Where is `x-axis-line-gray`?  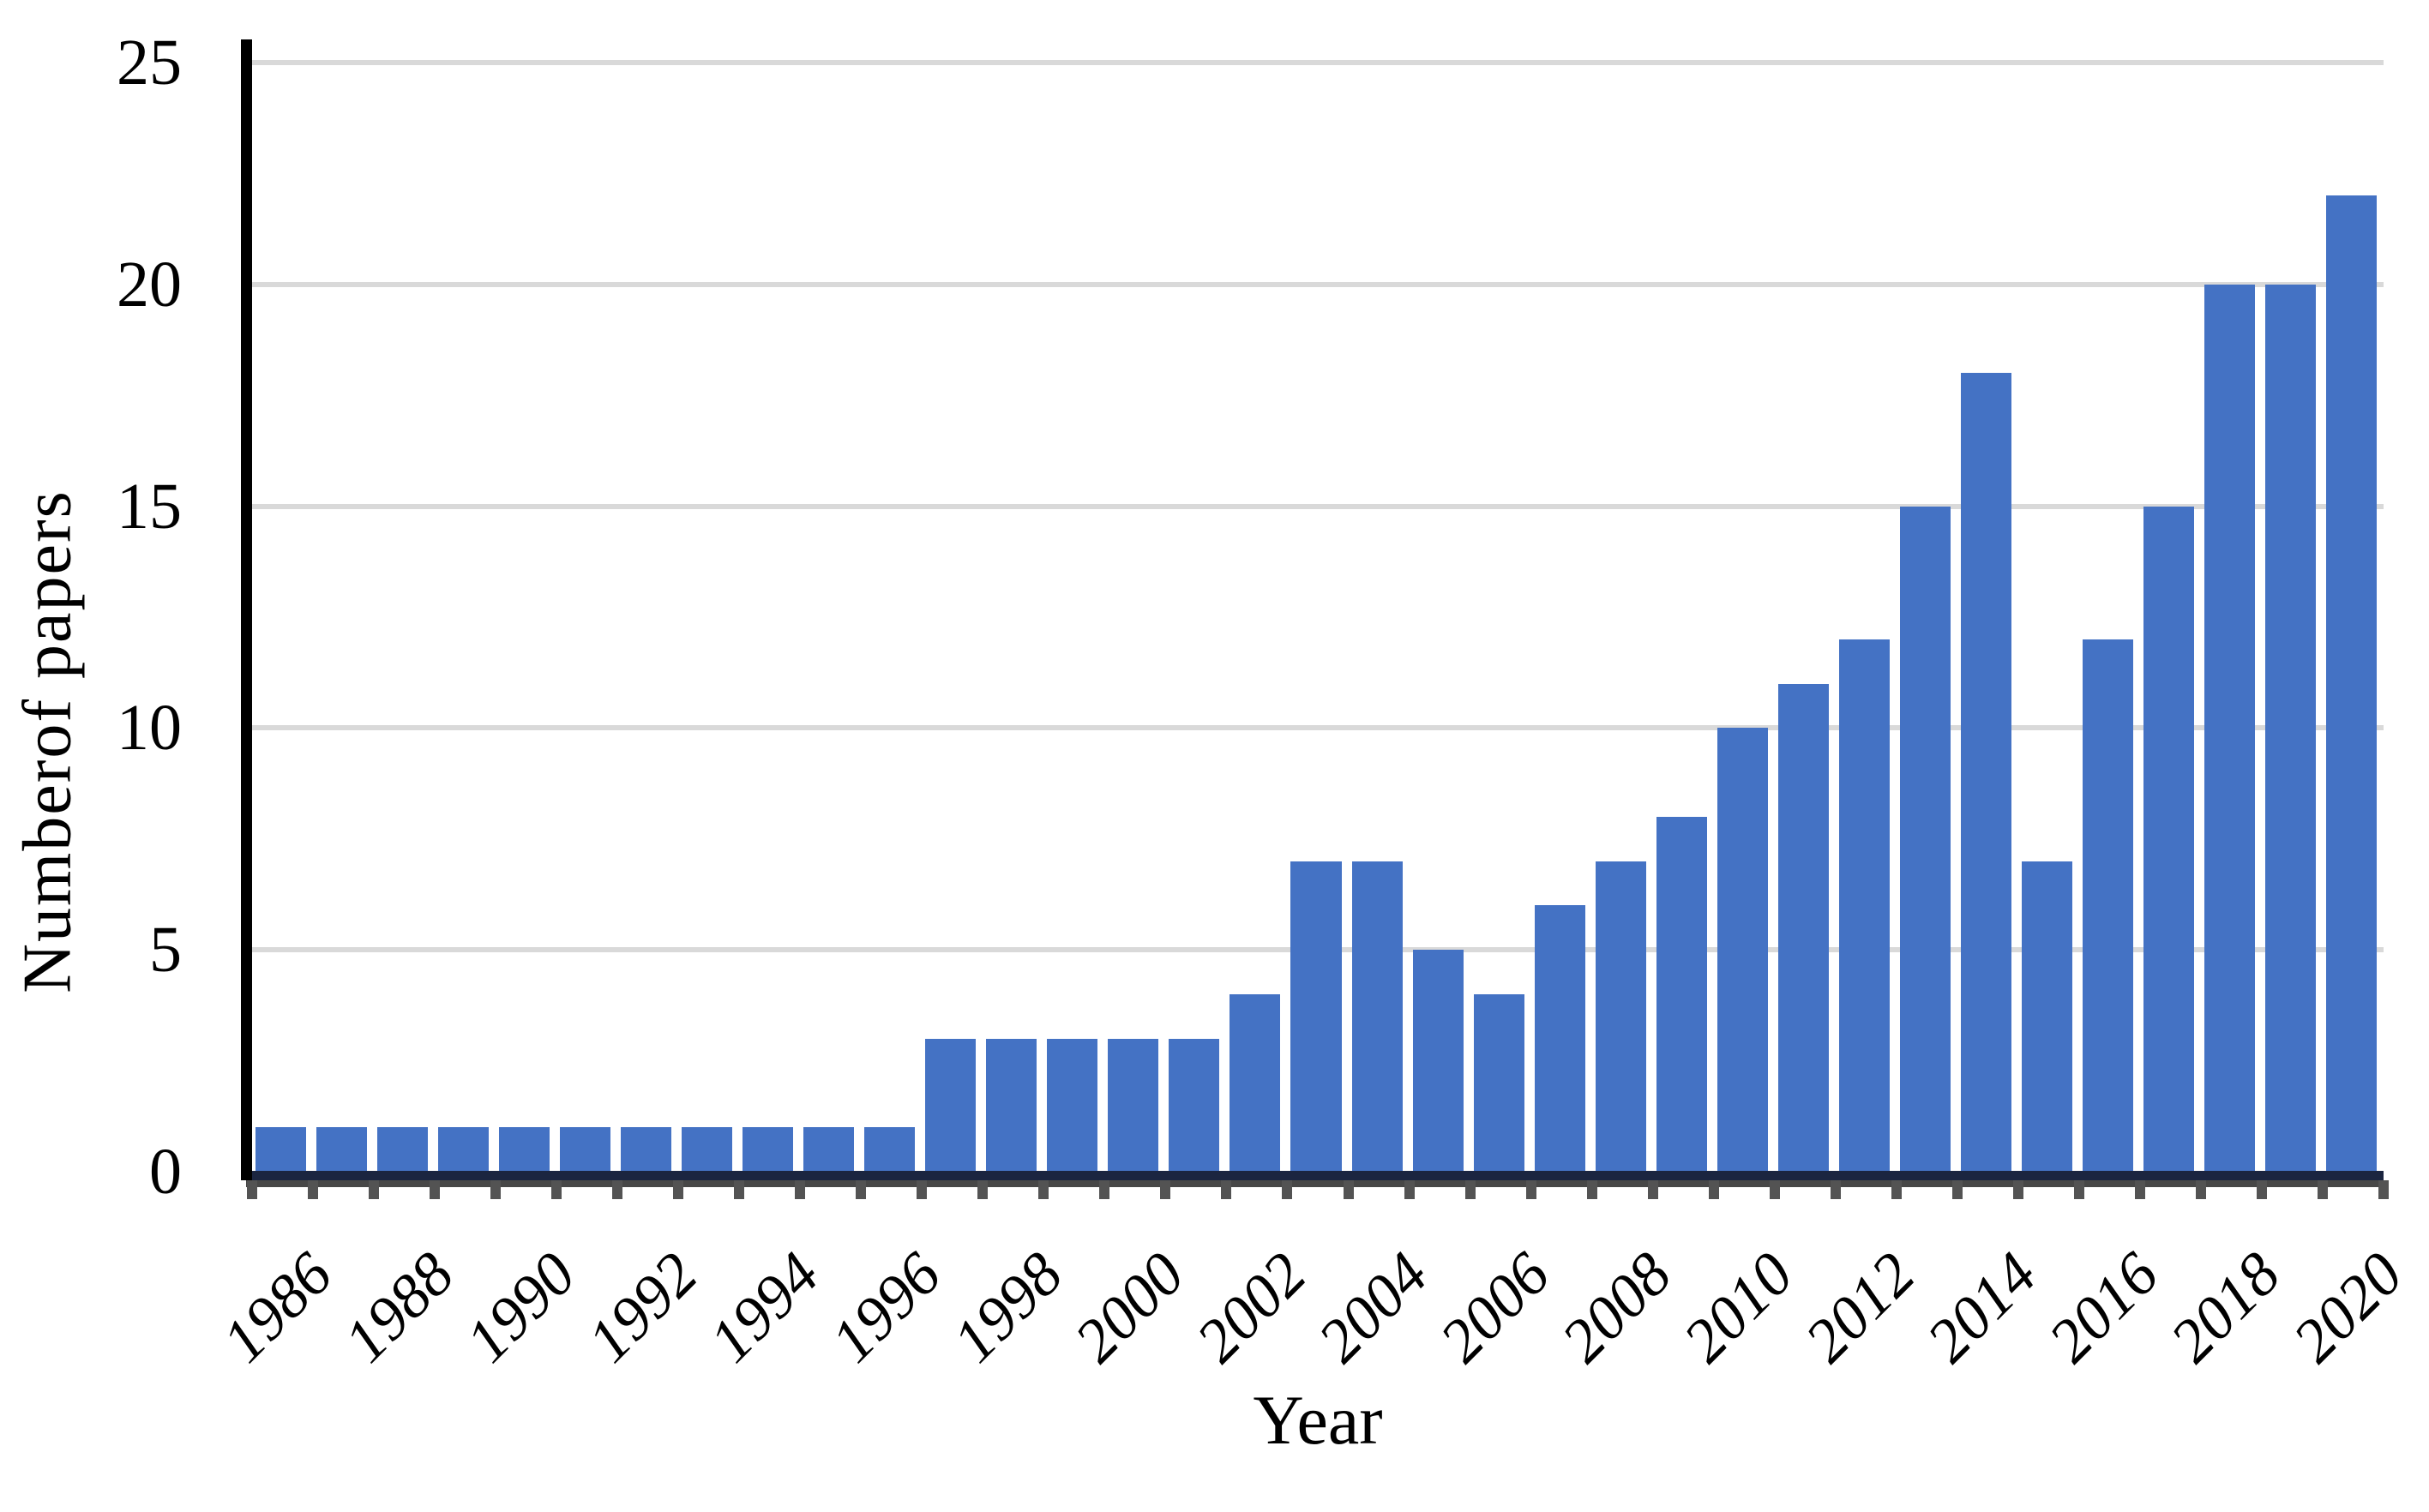 x-axis-line-gray is located at coordinates (1315, 1183).